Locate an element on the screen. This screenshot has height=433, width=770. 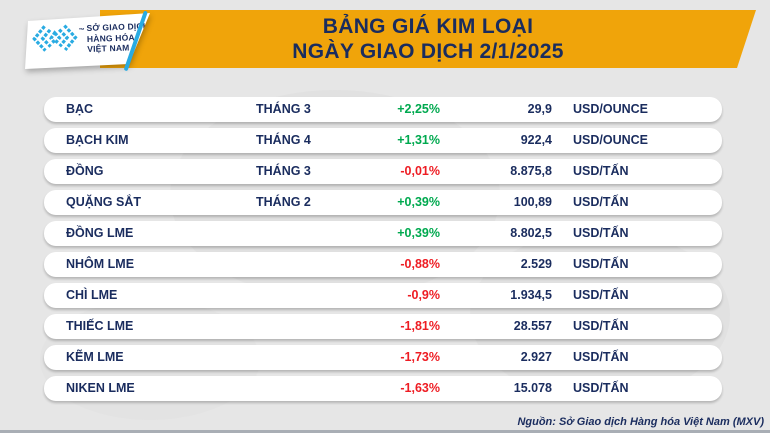
price-value: 15.078 is located at coordinates (532, 388).